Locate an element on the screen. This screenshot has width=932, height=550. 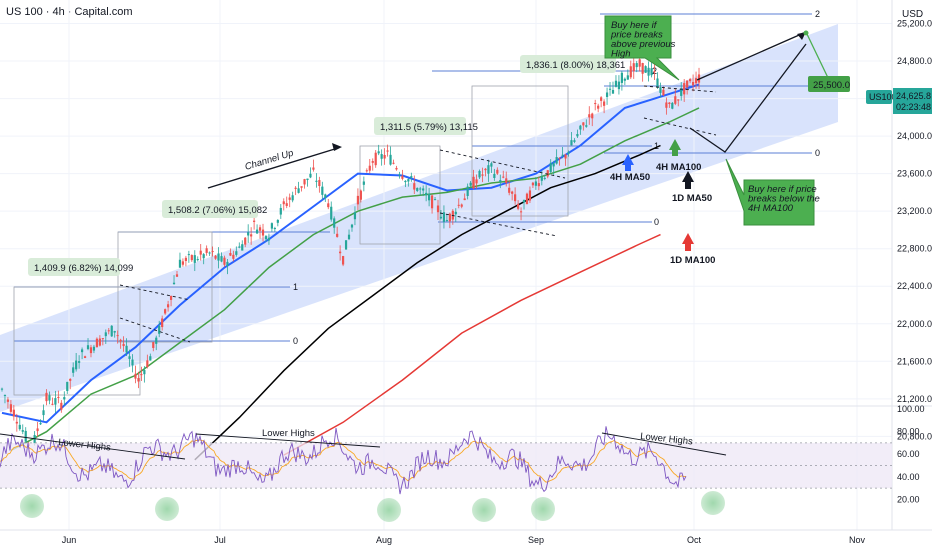
note-line: High is located at coordinates (621, 54).